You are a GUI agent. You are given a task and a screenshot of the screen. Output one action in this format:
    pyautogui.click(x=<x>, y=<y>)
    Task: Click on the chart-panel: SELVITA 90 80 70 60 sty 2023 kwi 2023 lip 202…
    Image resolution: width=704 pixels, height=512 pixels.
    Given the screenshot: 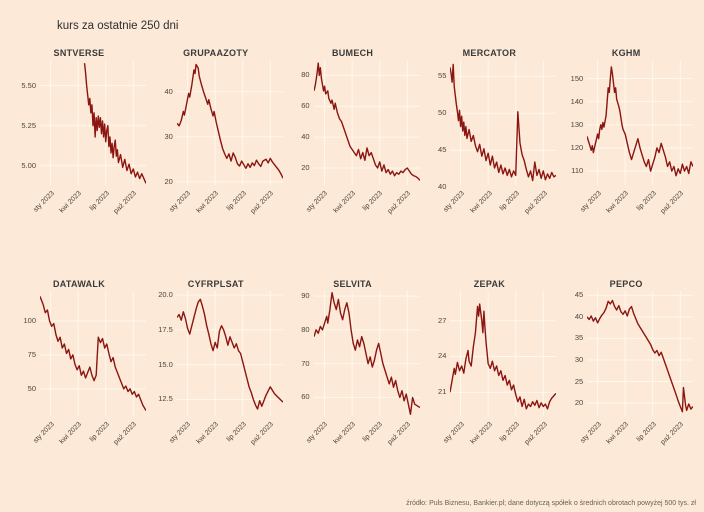 What is the action you would take?
    pyautogui.click(x=353, y=367)
    